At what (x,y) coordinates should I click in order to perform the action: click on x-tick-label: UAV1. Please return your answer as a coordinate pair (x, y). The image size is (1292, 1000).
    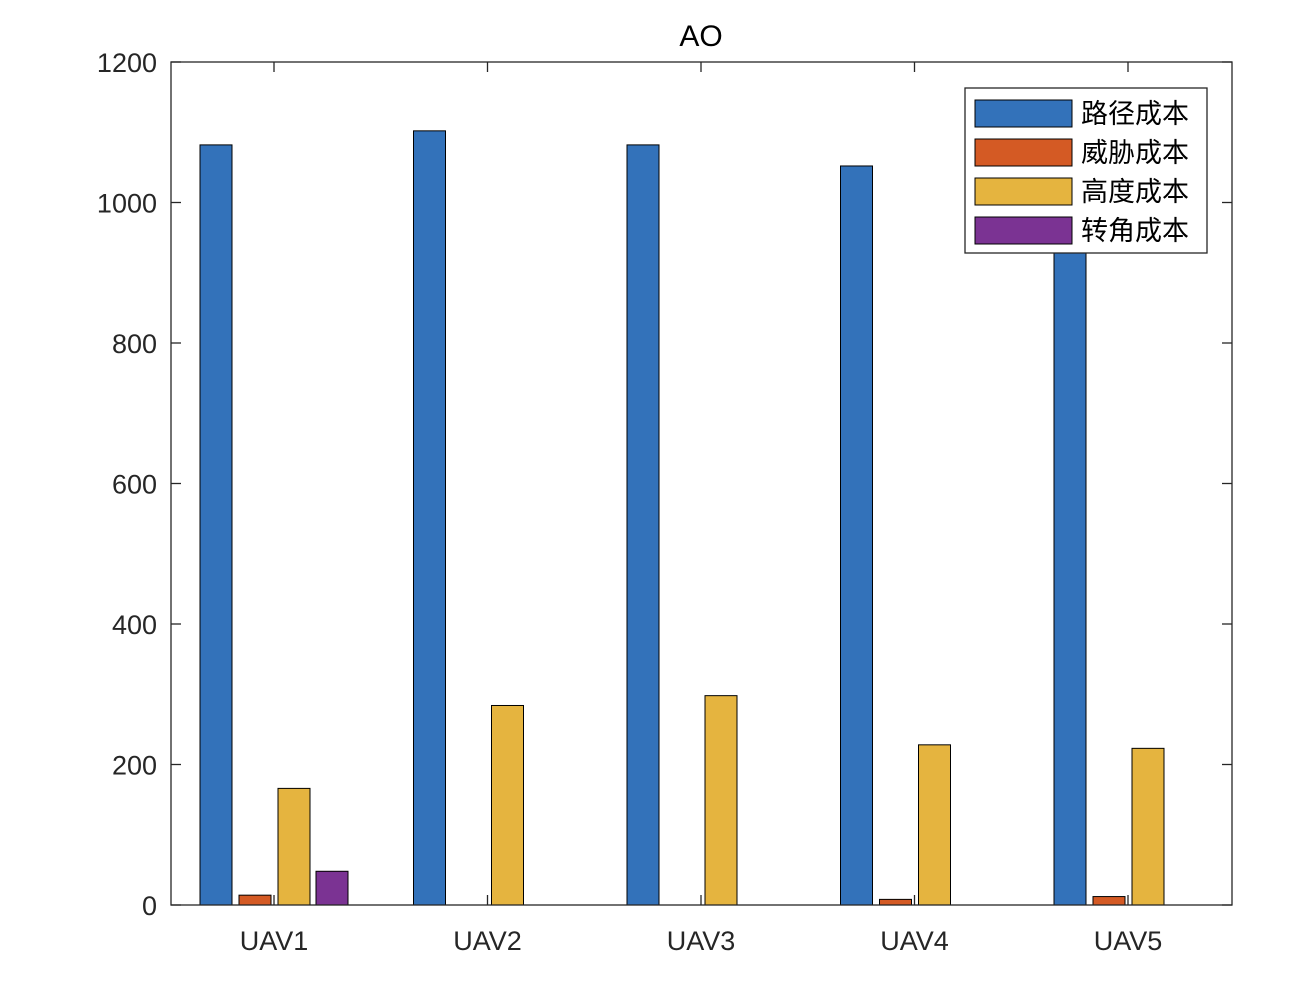
    Looking at the image, I should click on (274, 941).